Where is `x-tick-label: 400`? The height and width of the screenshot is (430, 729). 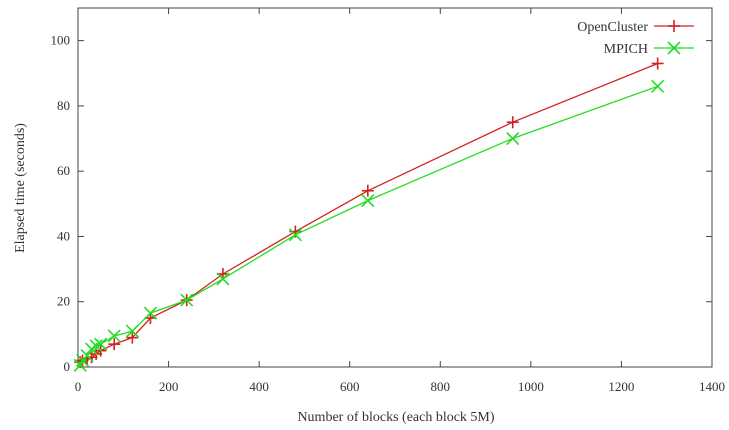
x-tick-label: 400 is located at coordinates (259, 386).